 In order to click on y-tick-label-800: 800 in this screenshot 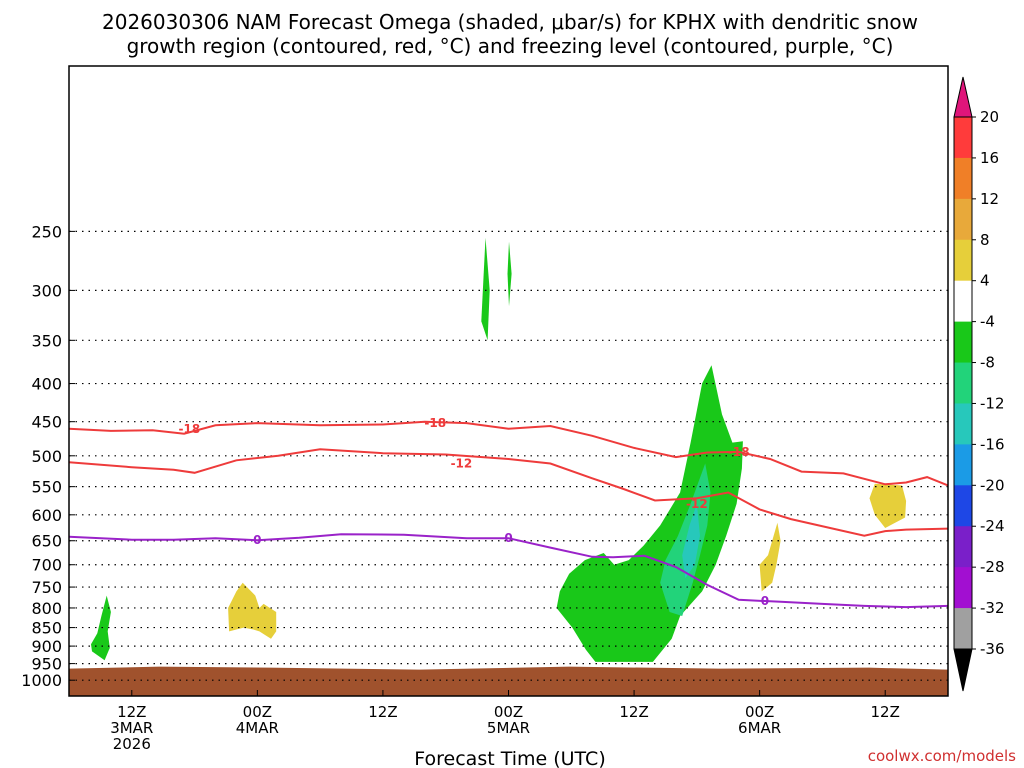, I will do `click(46, 608)`.